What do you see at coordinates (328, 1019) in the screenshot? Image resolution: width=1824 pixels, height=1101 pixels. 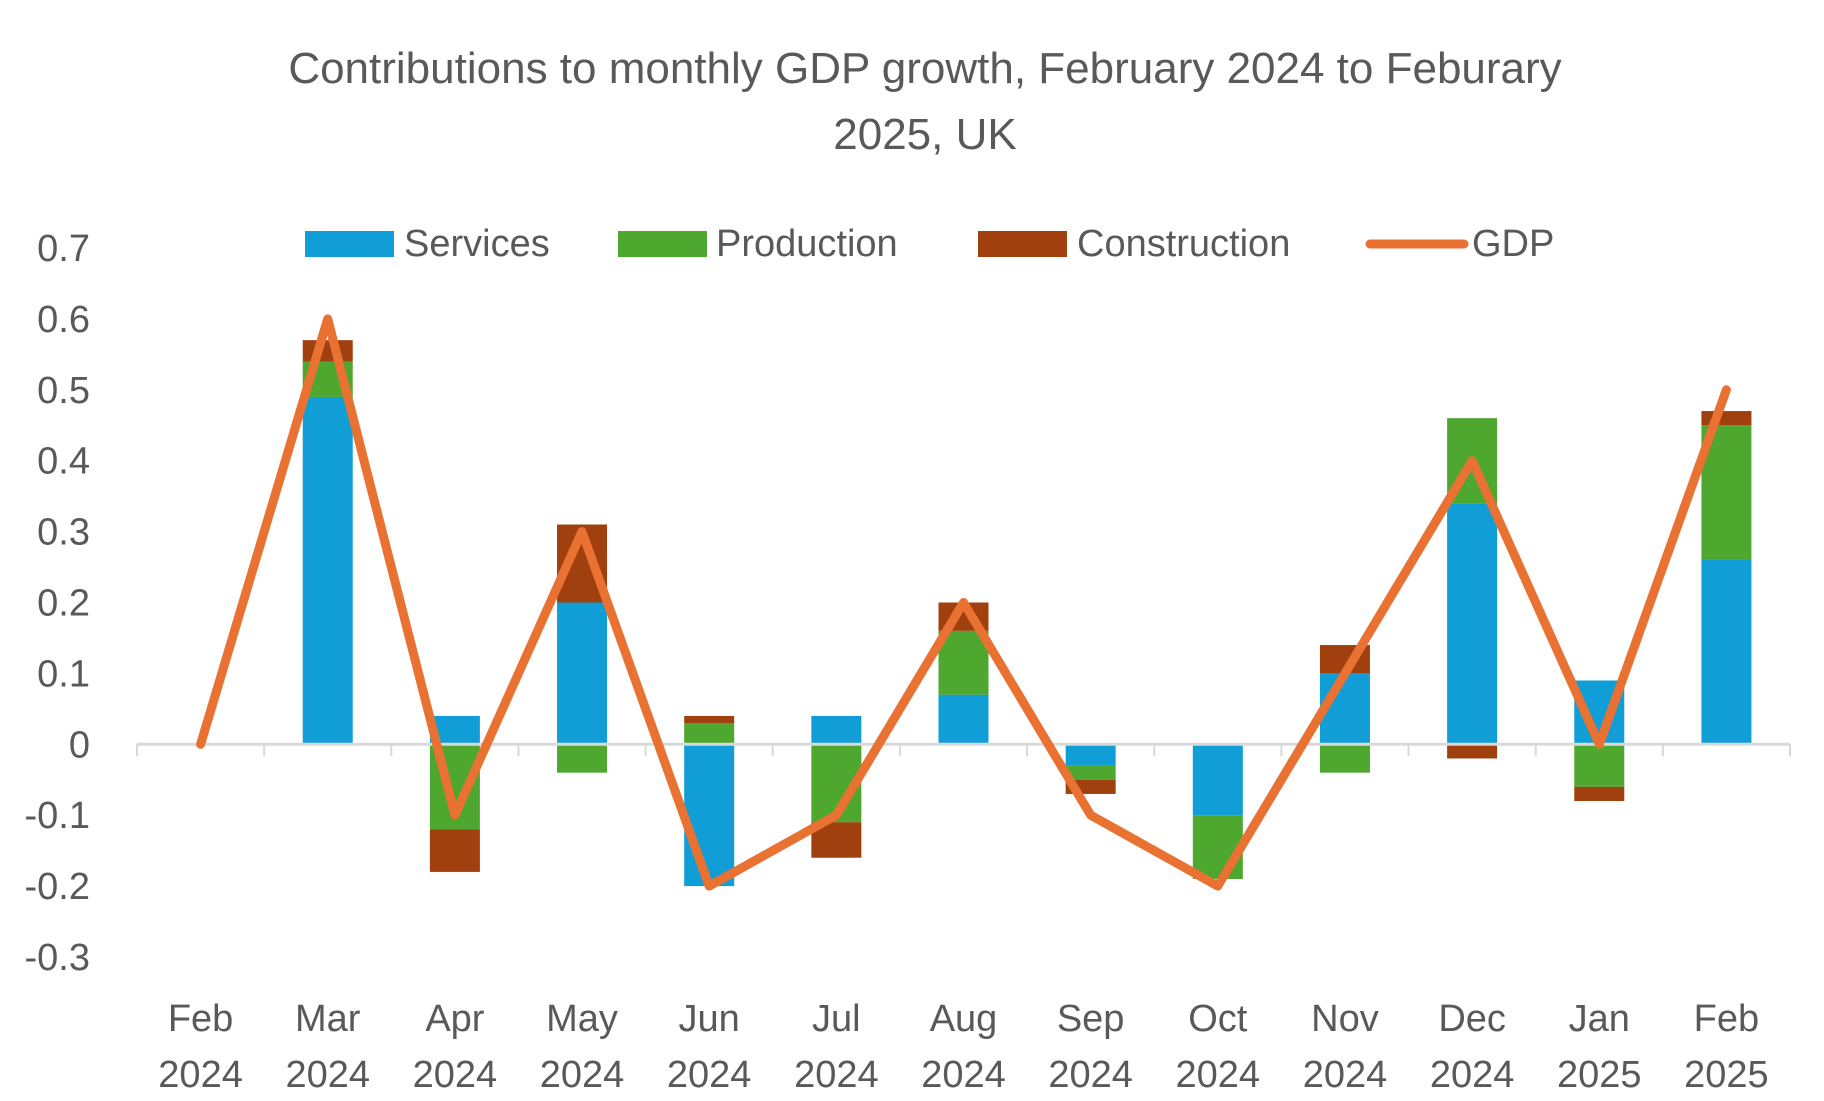 I see `x-tick-label-month: Mar` at bounding box center [328, 1019].